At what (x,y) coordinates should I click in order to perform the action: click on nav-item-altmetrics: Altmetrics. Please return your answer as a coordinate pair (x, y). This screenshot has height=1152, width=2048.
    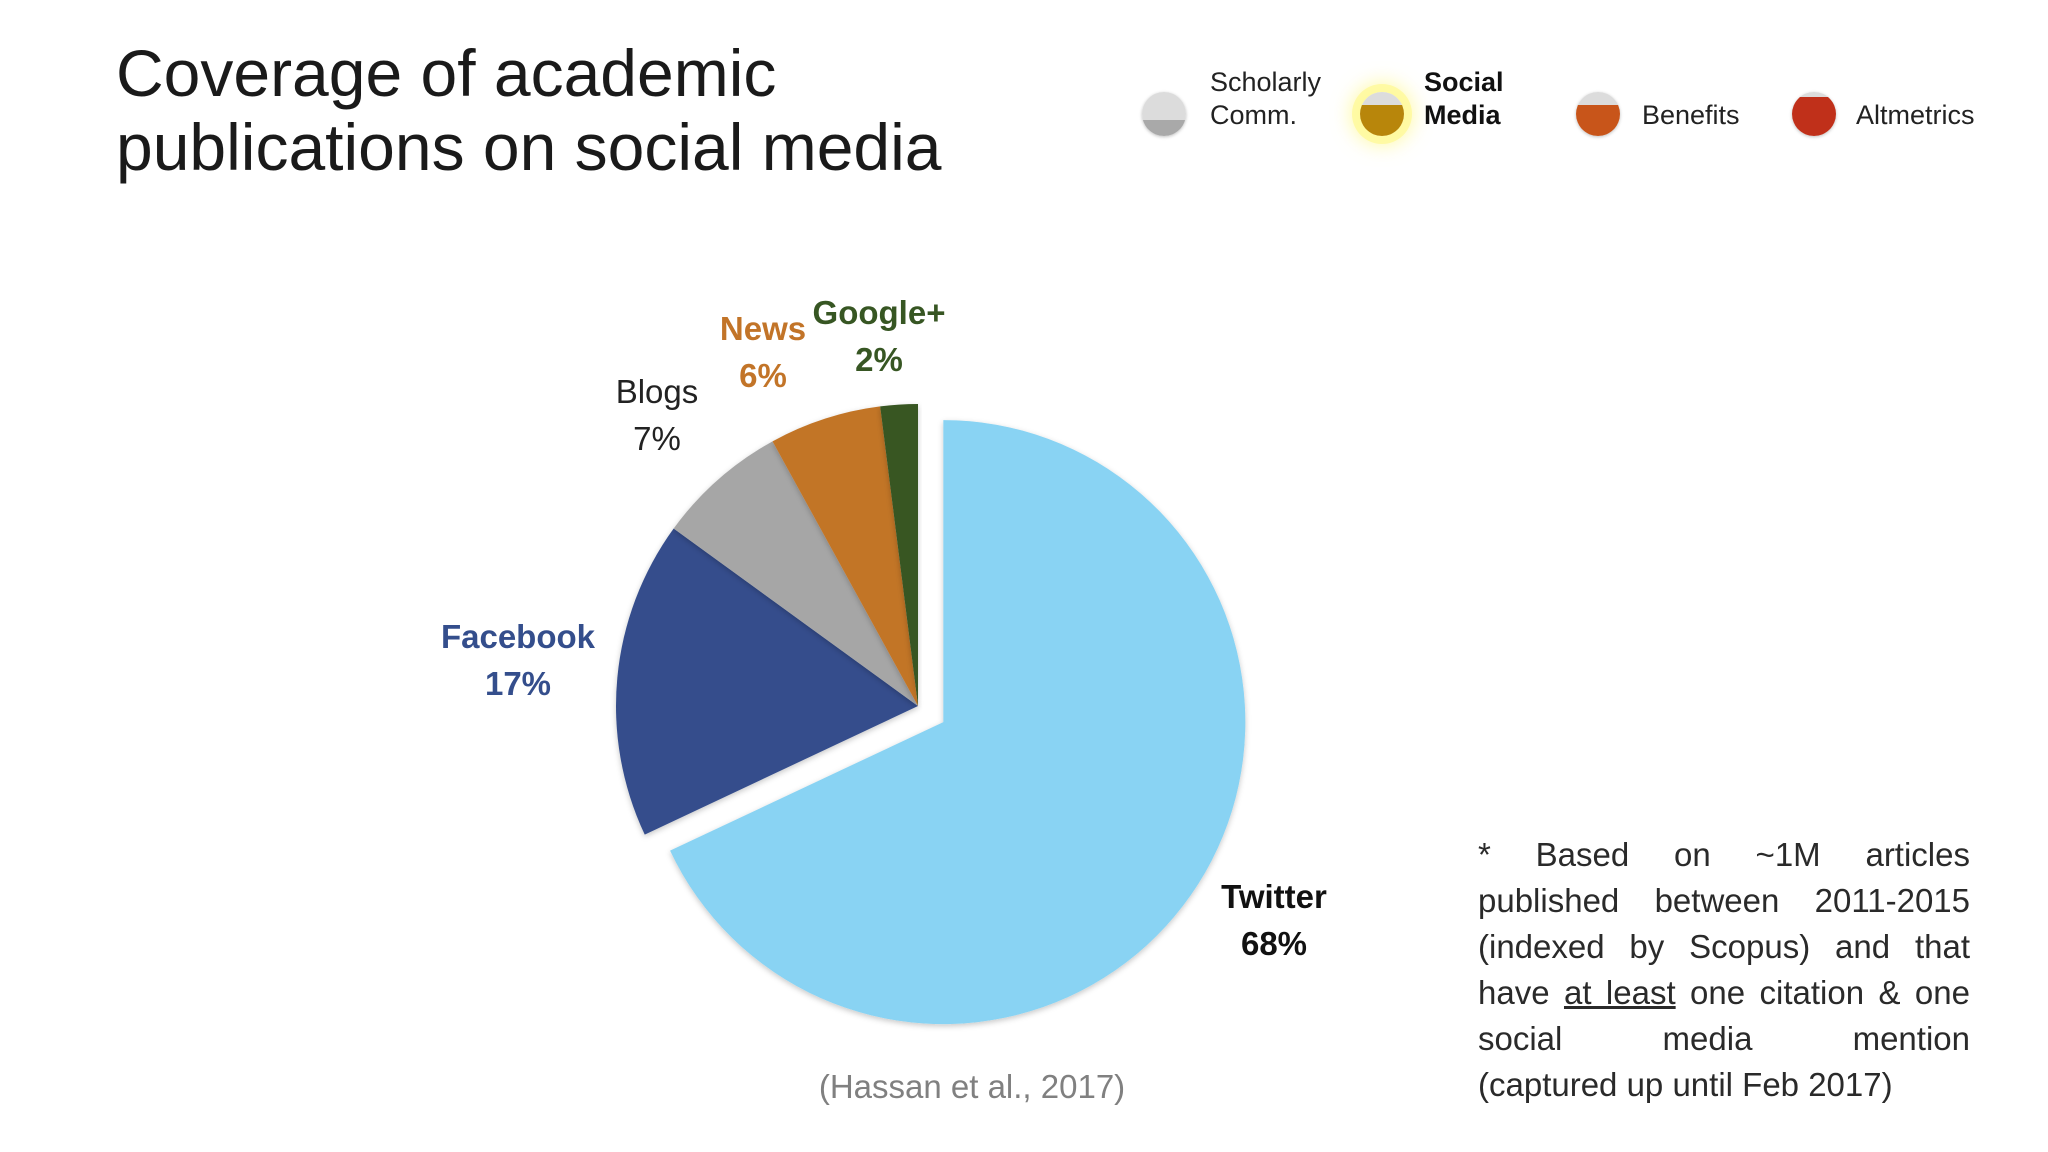
    Looking at the image, I should click on (1902, 121).